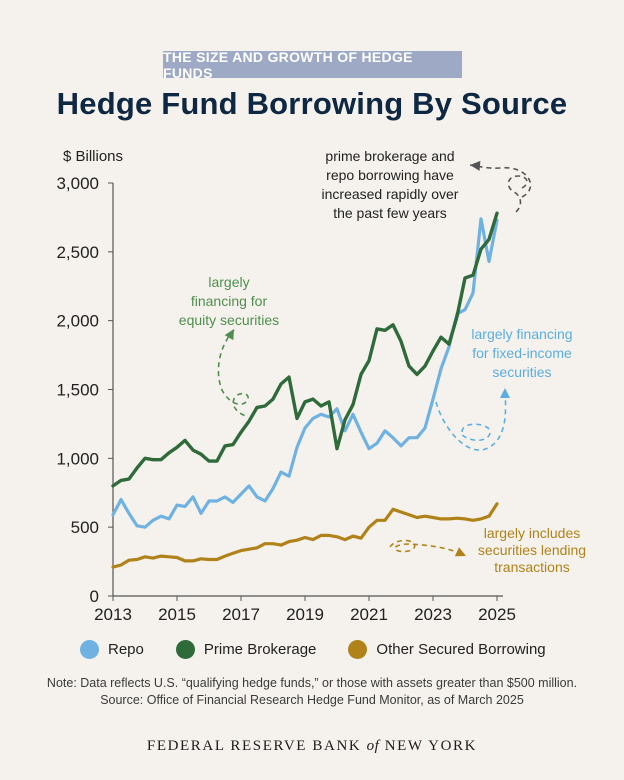 This screenshot has height=780, width=624. What do you see at coordinates (497, 614) in the screenshot?
I see `x-tick-label: 2025` at bounding box center [497, 614].